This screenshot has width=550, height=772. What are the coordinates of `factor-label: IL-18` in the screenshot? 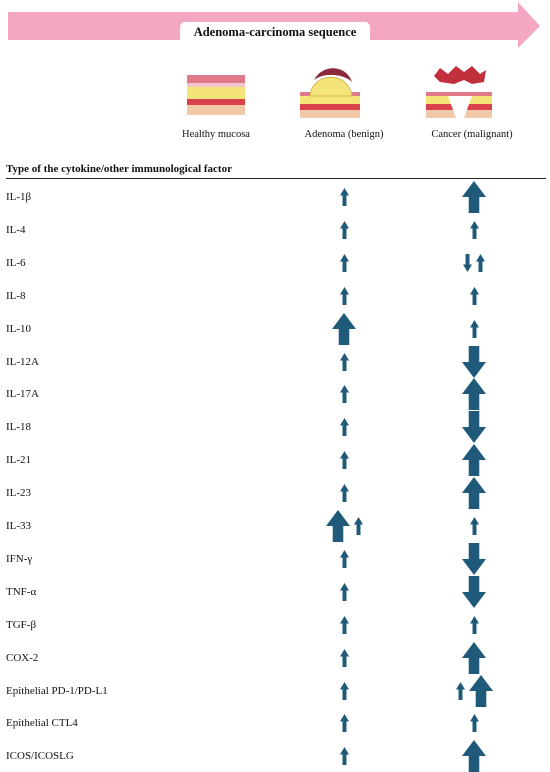 It's located at (19, 427).